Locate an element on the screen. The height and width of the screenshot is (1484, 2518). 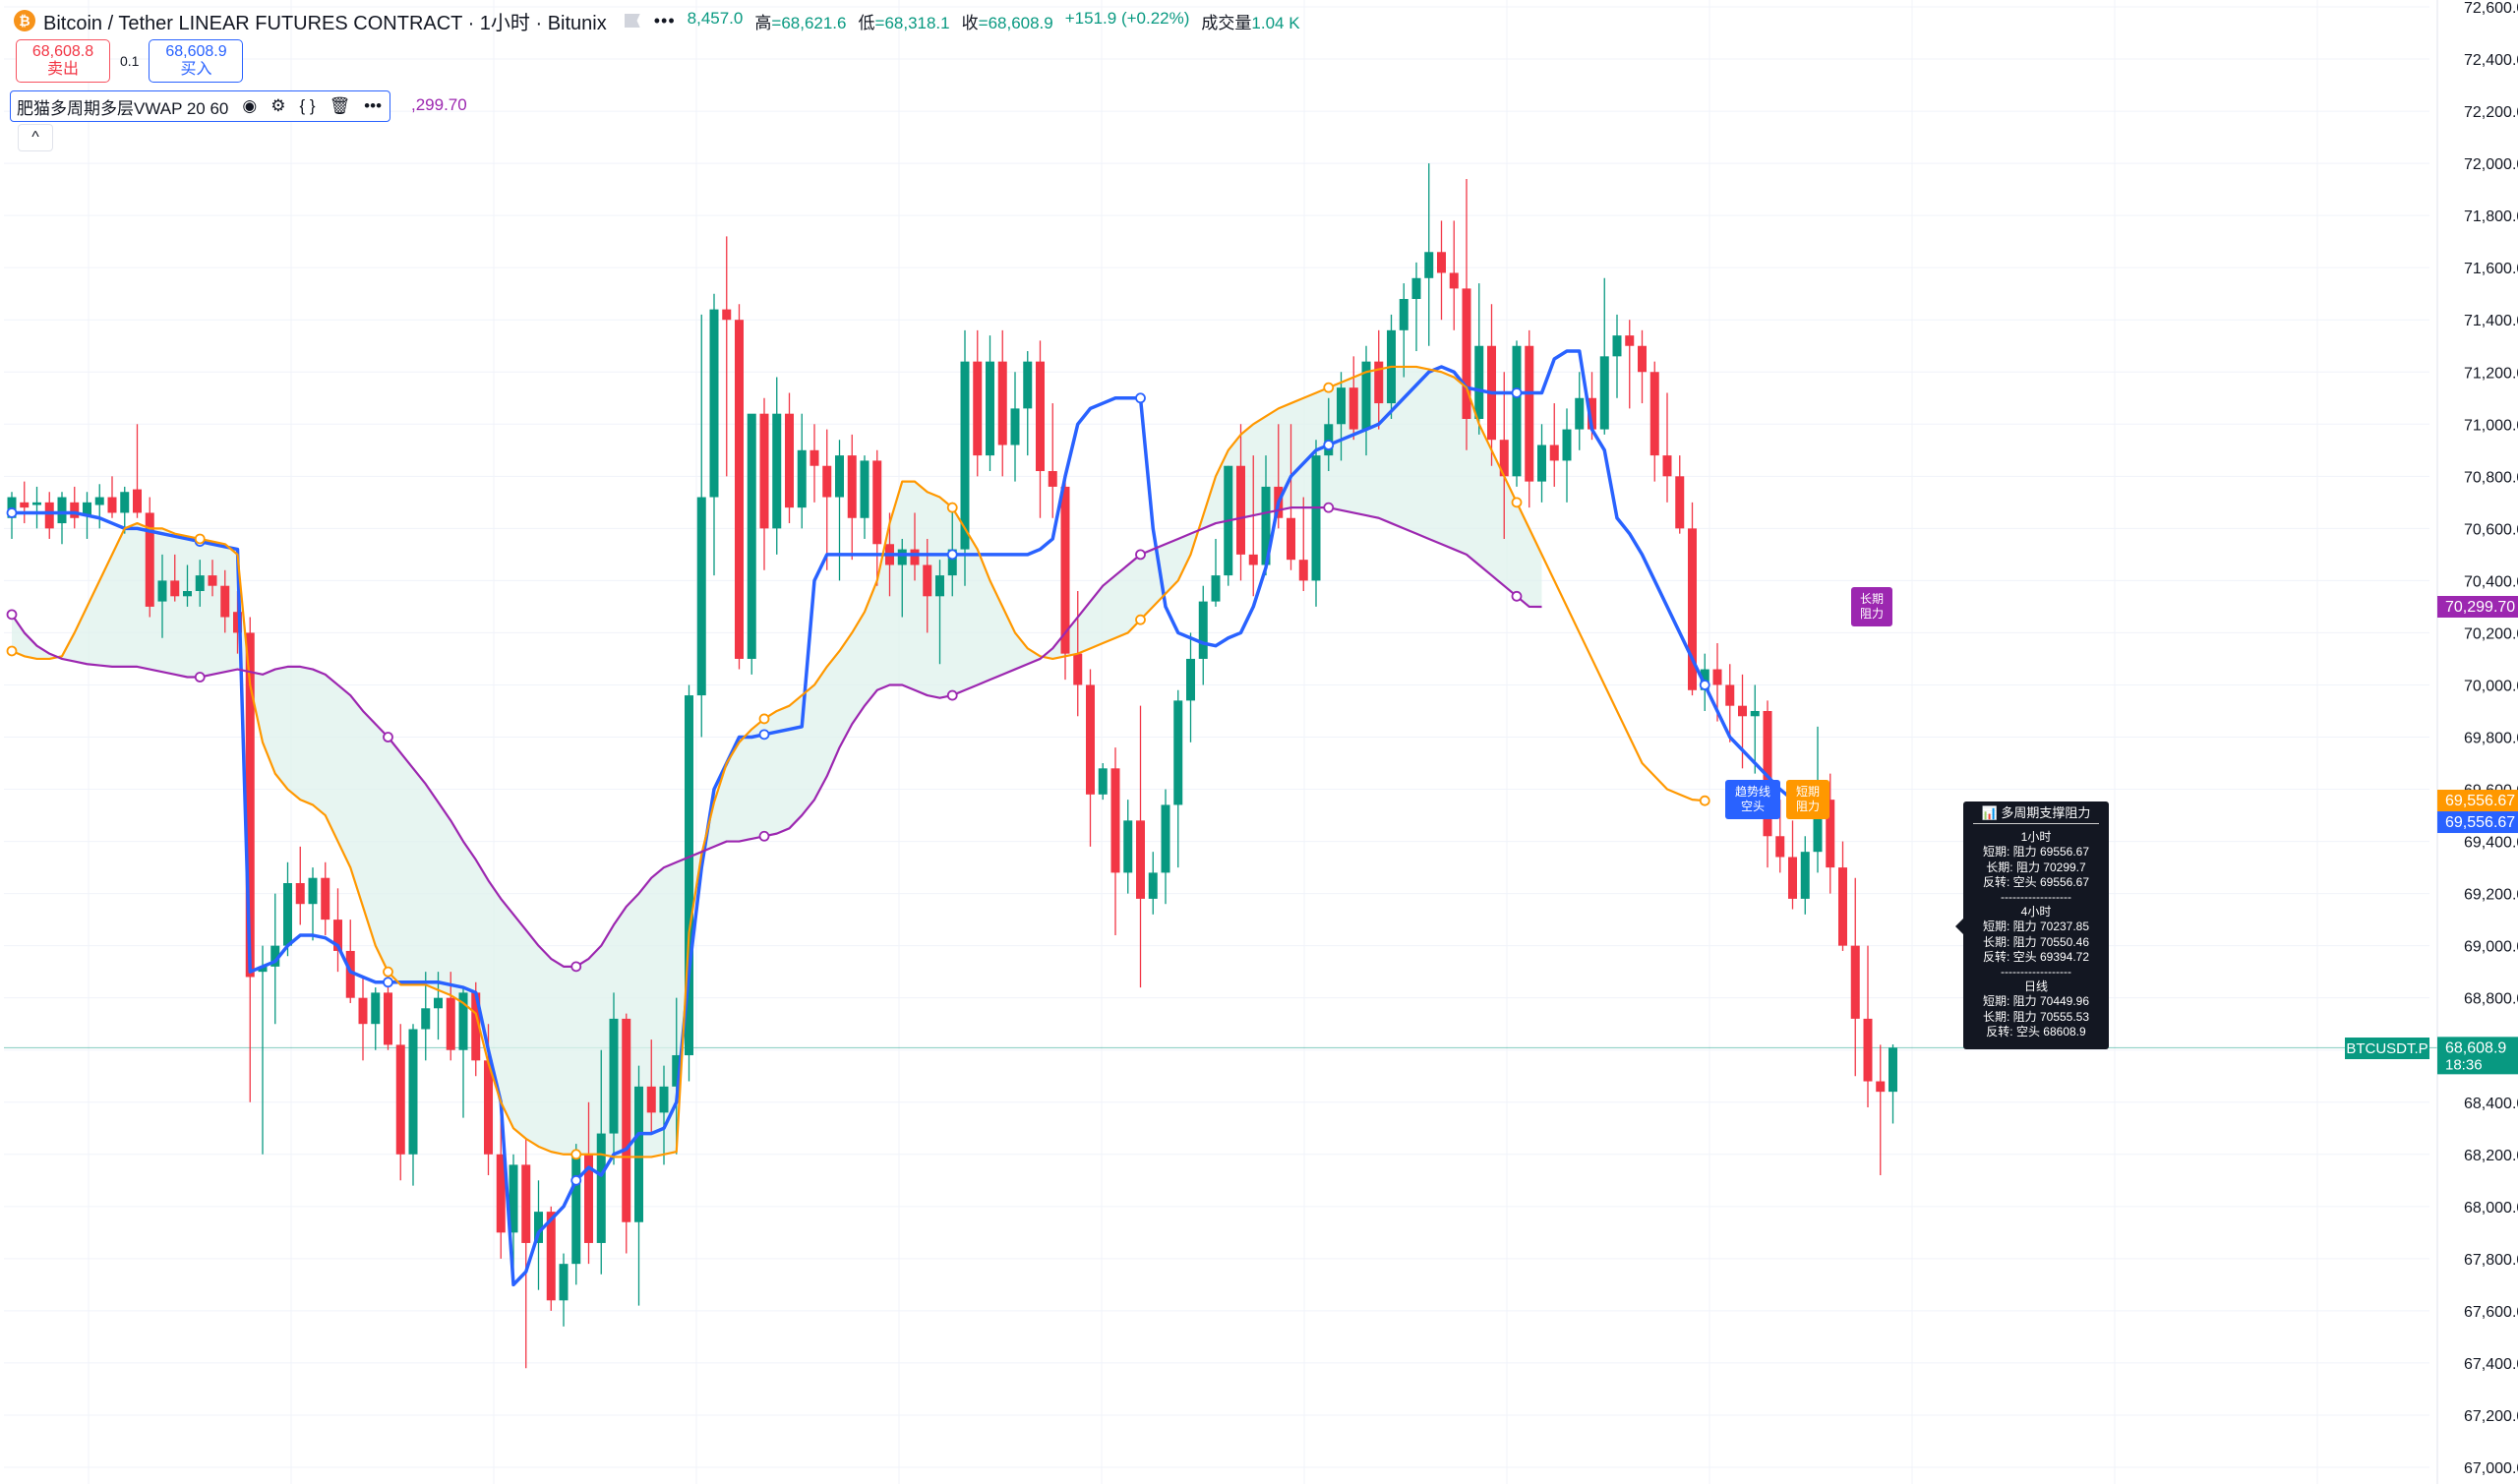
sell-price: 68,608.8 is located at coordinates (62, 52).